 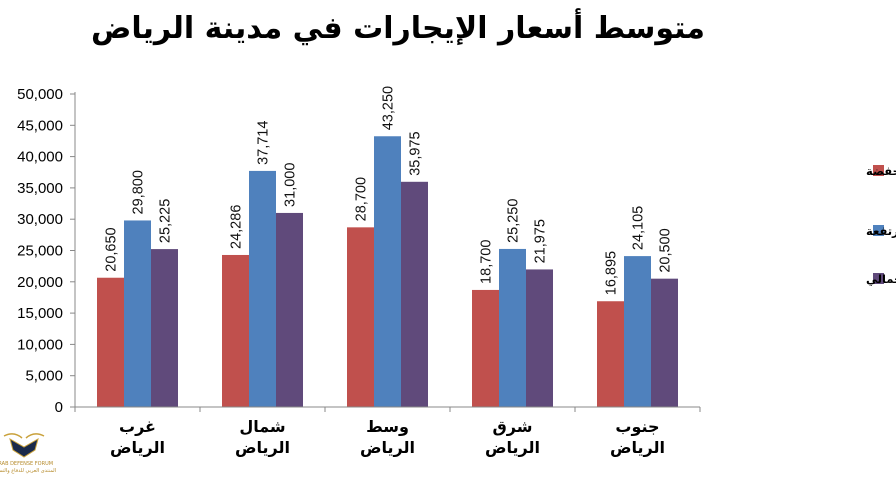 What do you see at coordinates (40, 219) in the screenshot?
I see `y-tick-label: 30,000` at bounding box center [40, 219].